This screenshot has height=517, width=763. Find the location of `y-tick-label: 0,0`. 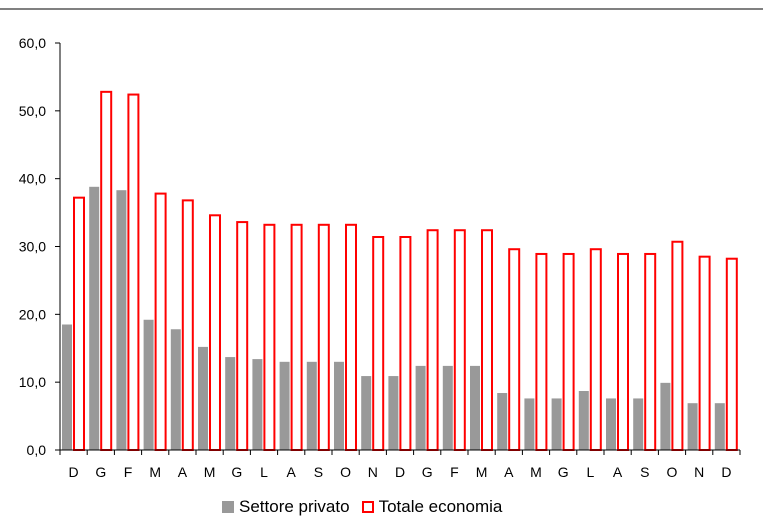

y-tick-label: 0,0 is located at coordinates (37, 450).